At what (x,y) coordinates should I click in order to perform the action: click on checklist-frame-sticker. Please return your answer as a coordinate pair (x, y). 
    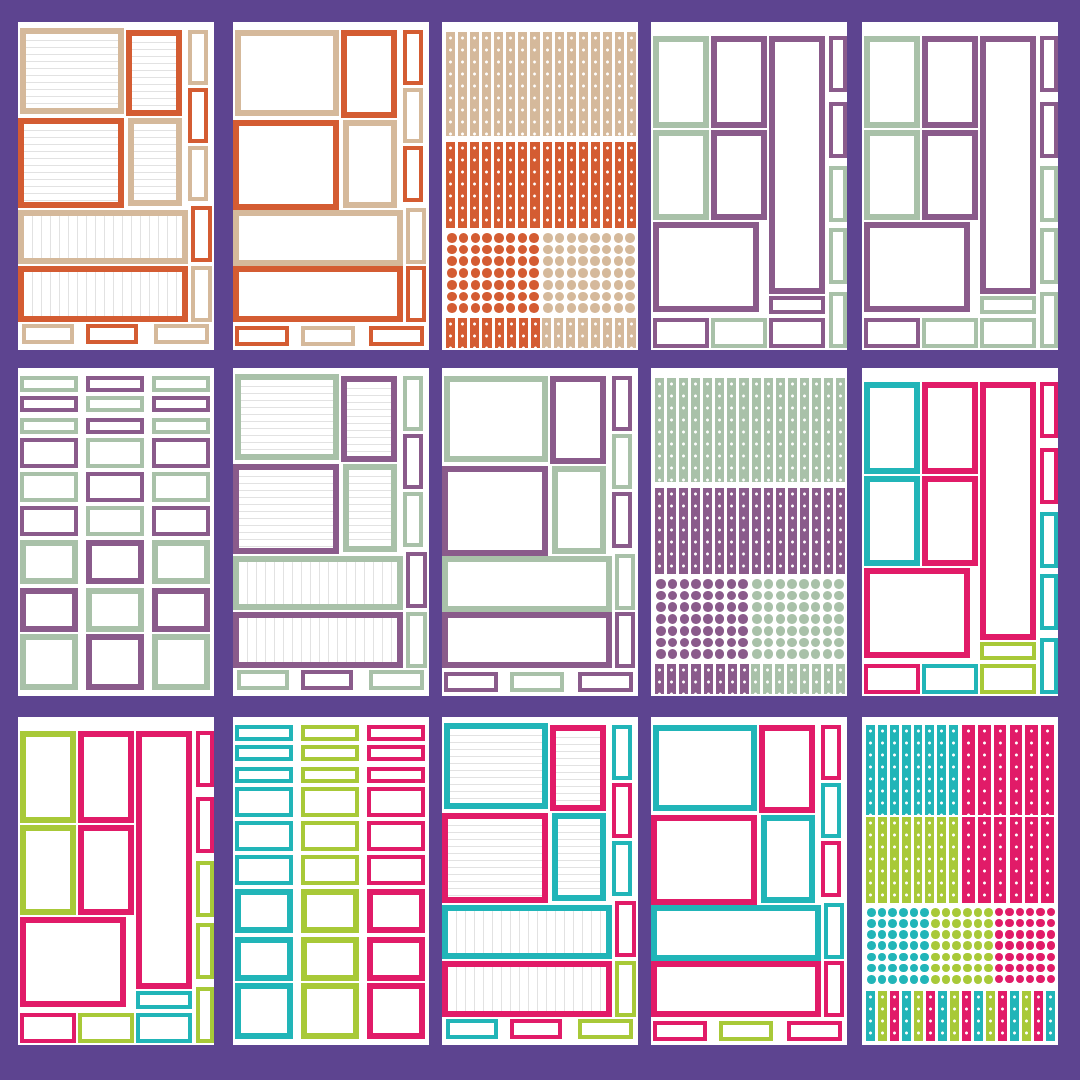
    Looking at the image, I should click on (318, 583).